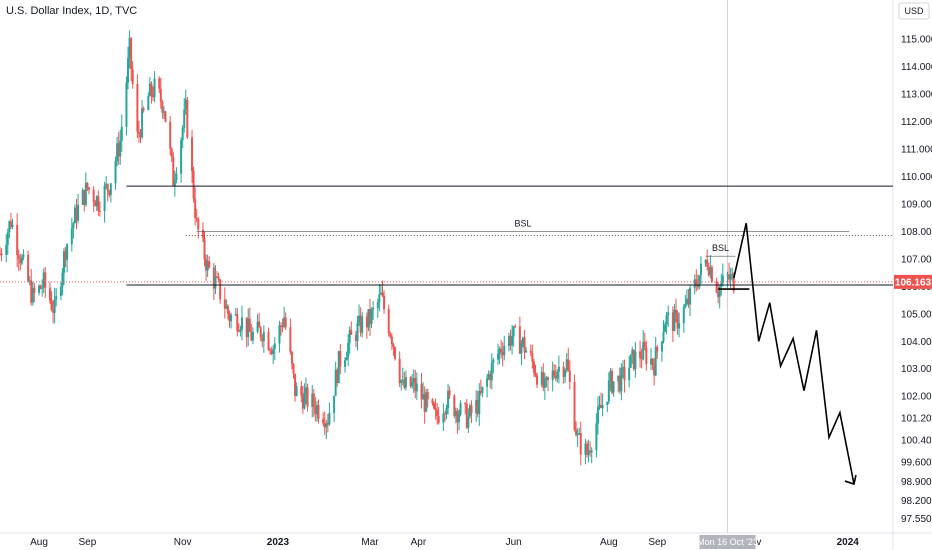  I want to click on x-tick-label: Aug, so click(39, 542).